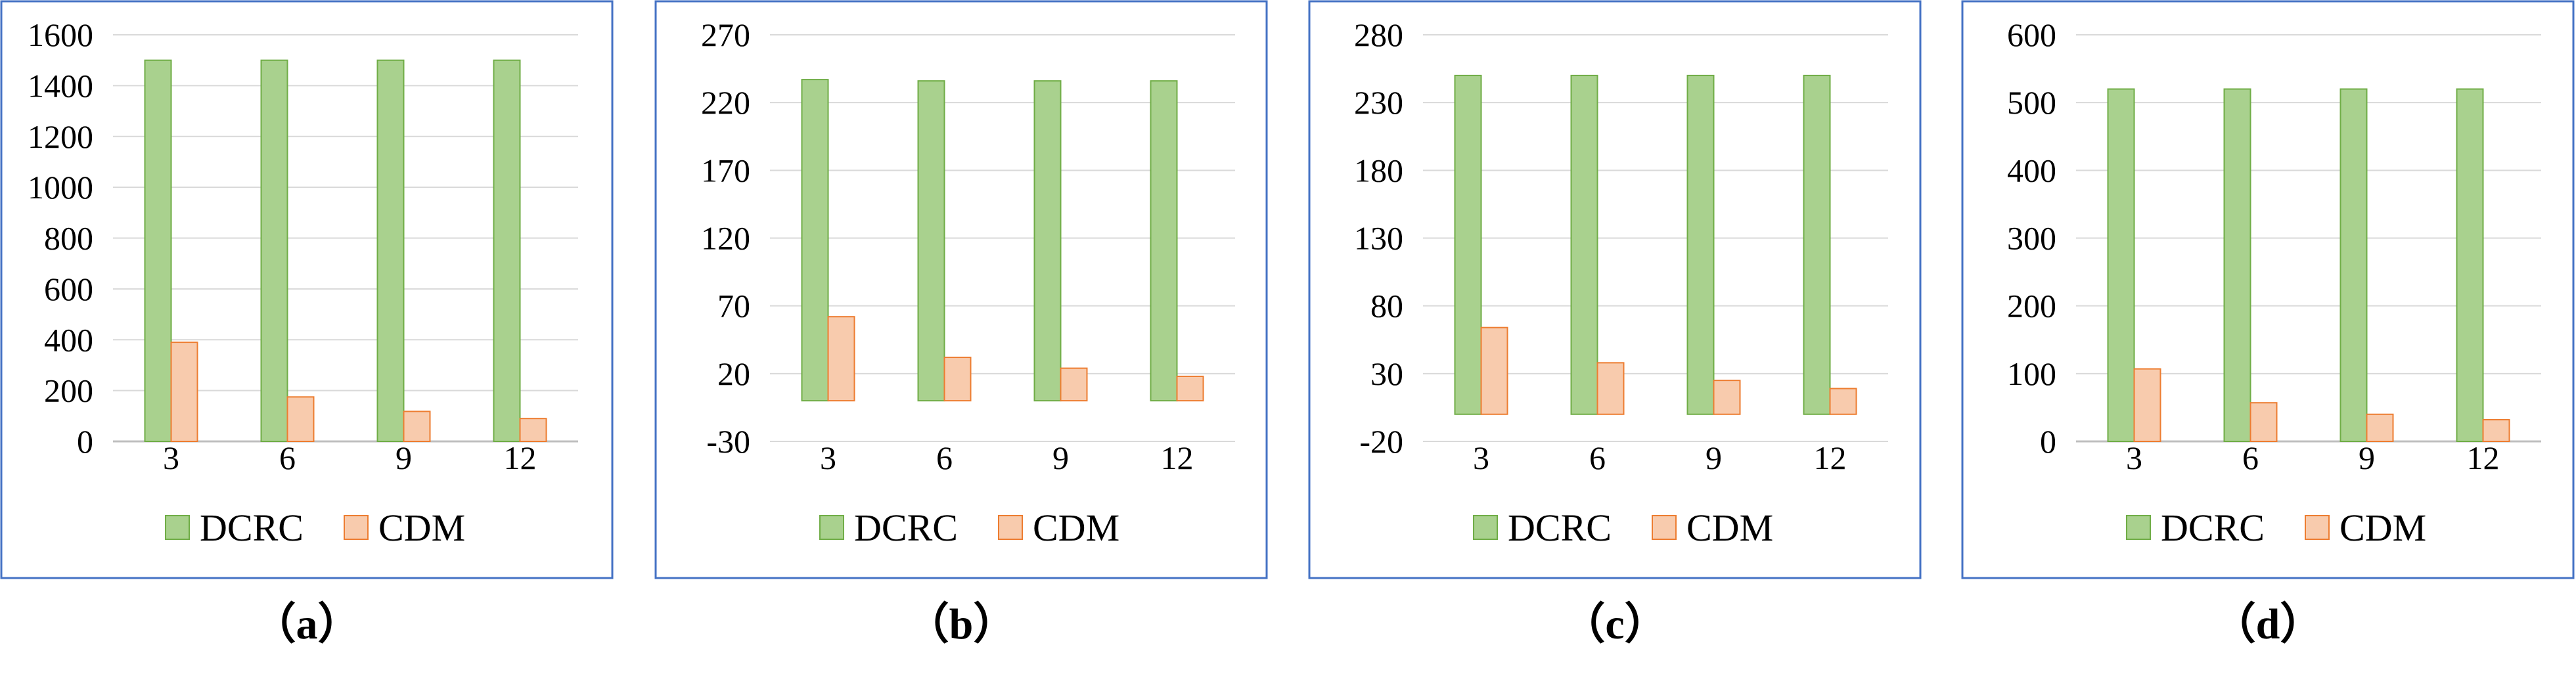  Describe the element at coordinates (1386, 373) in the screenshot. I see `y-tick-label: 30` at that location.